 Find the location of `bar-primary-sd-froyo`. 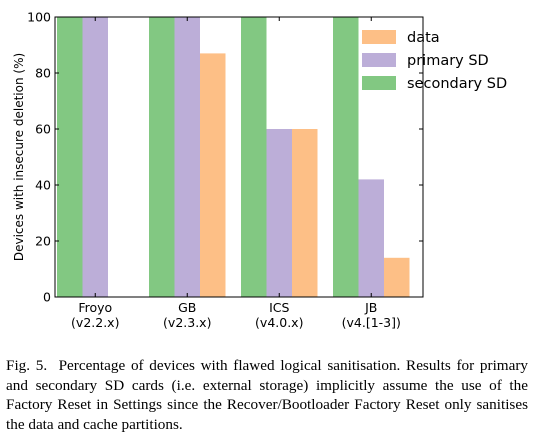

bar-primary-sd-froyo is located at coordinates (95, 157).